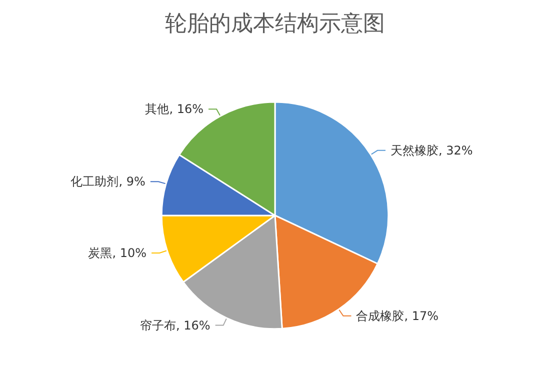  Describe the element at coordinates (431, 150) in the screenshot. I see `slice-label: 天然橡胶, 32%` at that location.